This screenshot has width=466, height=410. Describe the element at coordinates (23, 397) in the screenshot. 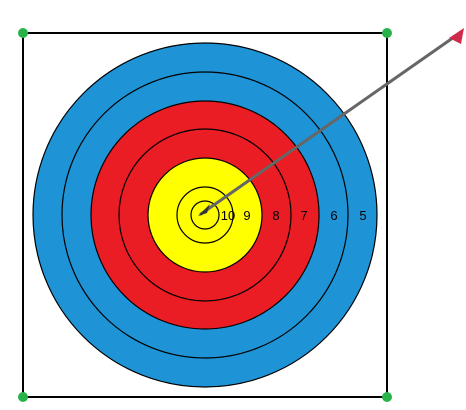

I see `corner-handle-bottom-left` at that location.